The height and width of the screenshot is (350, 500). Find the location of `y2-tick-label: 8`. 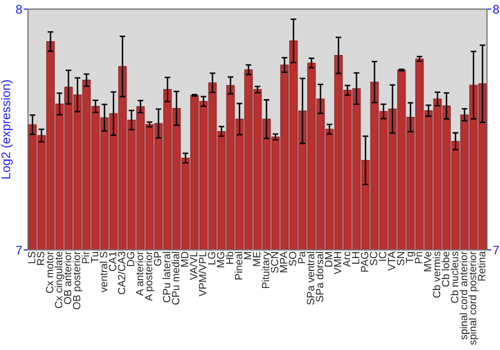

y2-tick-label: 8 is located at coordinates (496, 9).